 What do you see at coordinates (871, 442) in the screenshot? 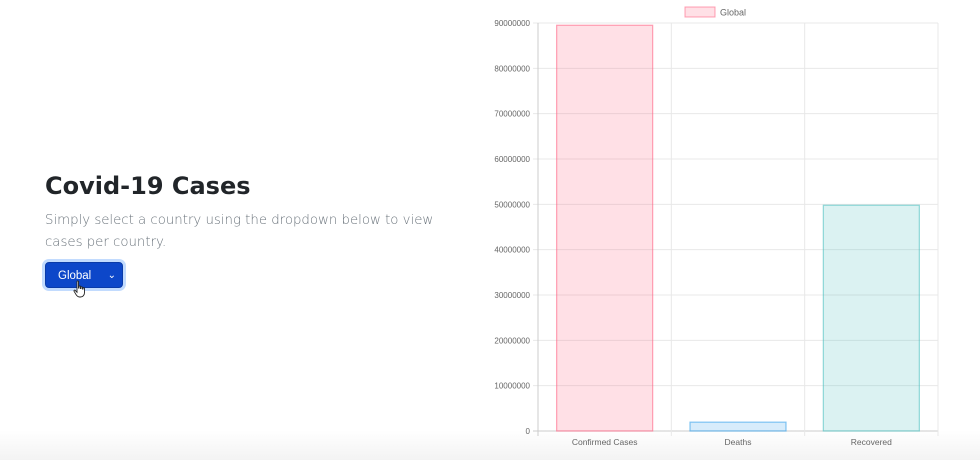
I see `x-tick-label: Recovered` at bounding box center [871, 442].